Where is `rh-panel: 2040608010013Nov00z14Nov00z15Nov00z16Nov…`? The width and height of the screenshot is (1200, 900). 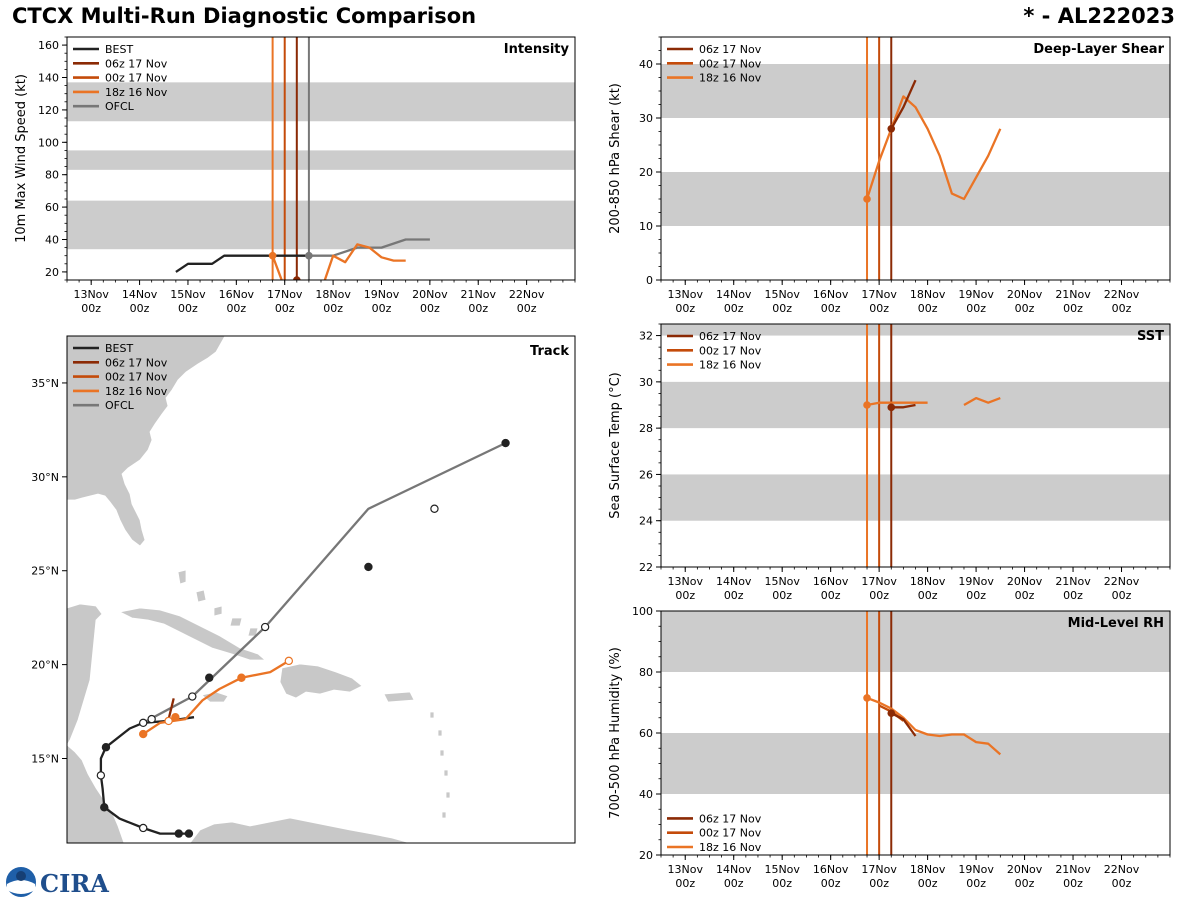
rh-panel: 2040608010013Nov00z14Nov00z15Nov00z16Nov… is located at coordinates (889, 747).